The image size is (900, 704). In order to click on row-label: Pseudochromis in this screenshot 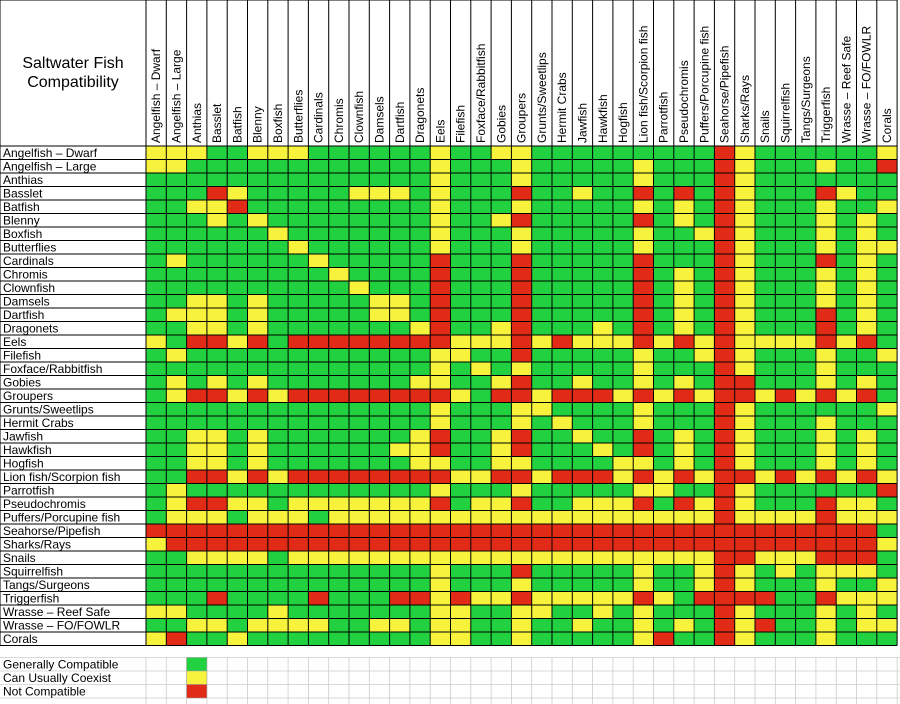, I will do `click(44, 504)`.